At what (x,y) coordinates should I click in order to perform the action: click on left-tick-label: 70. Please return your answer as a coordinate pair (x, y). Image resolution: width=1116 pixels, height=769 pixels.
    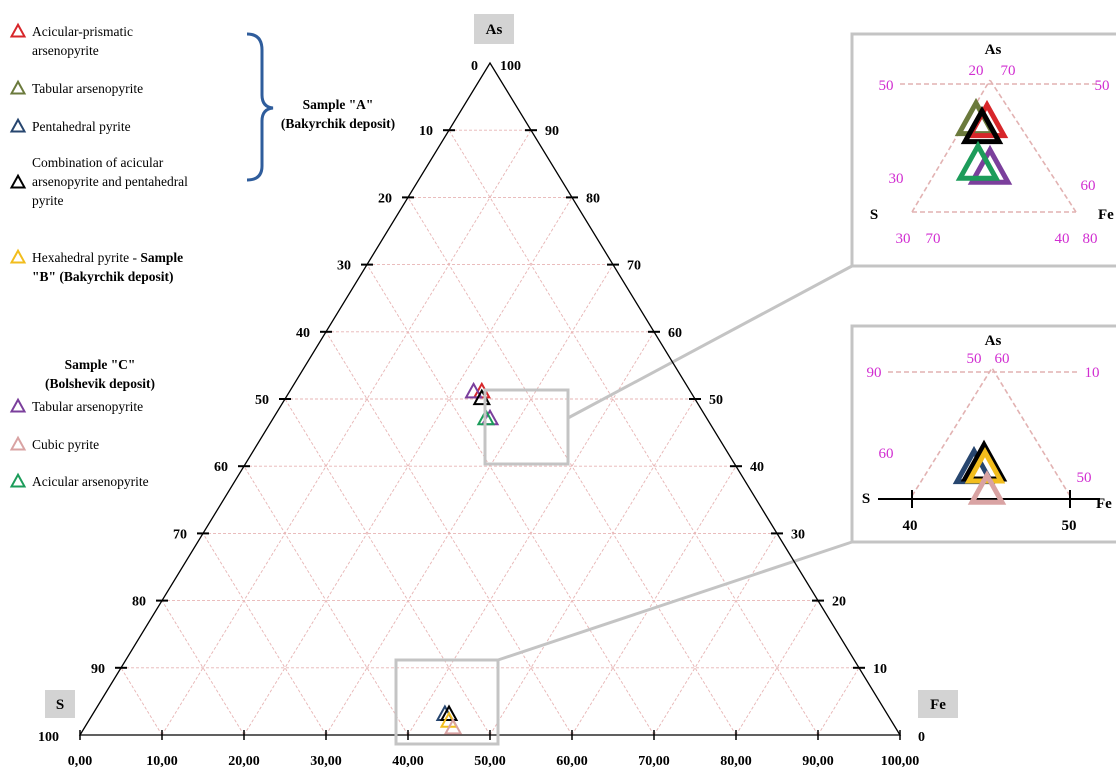
    Looking at the image, I should click on (180, 534).